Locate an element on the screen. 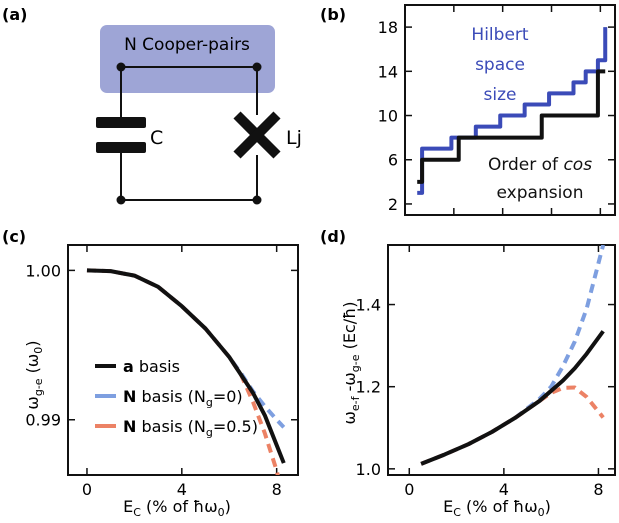  capacitor-plate-top is located at coordinates (121, 122).